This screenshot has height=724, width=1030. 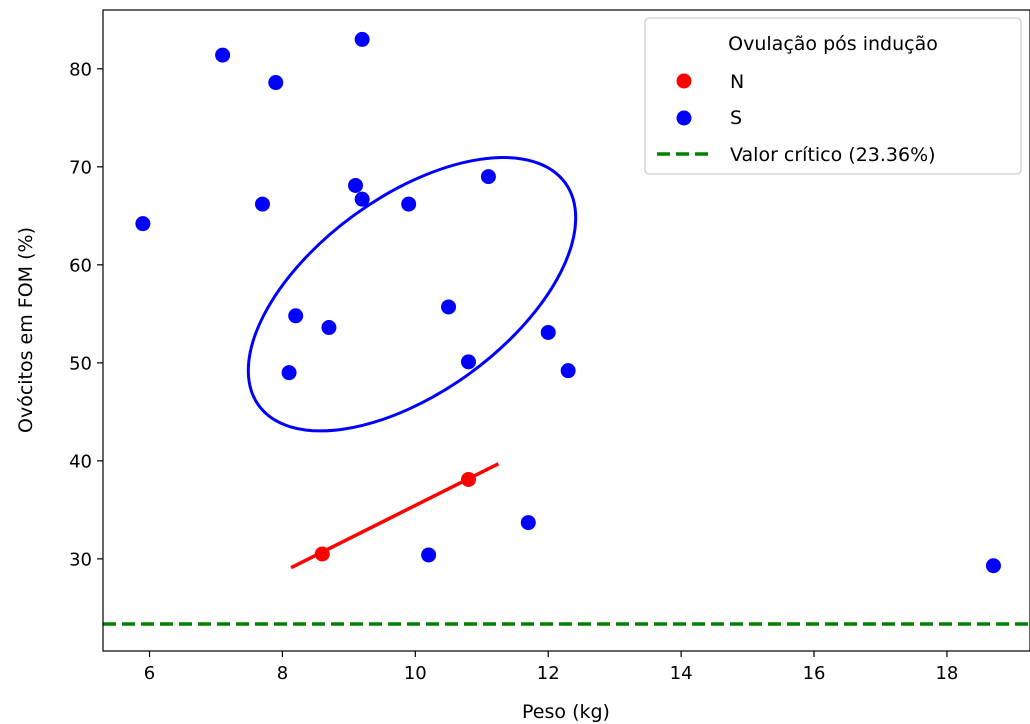 What do you see at coordinates (814, 673) in the screenshot?
I see `x-tick-label: 16` at bounding box center [814, 673].